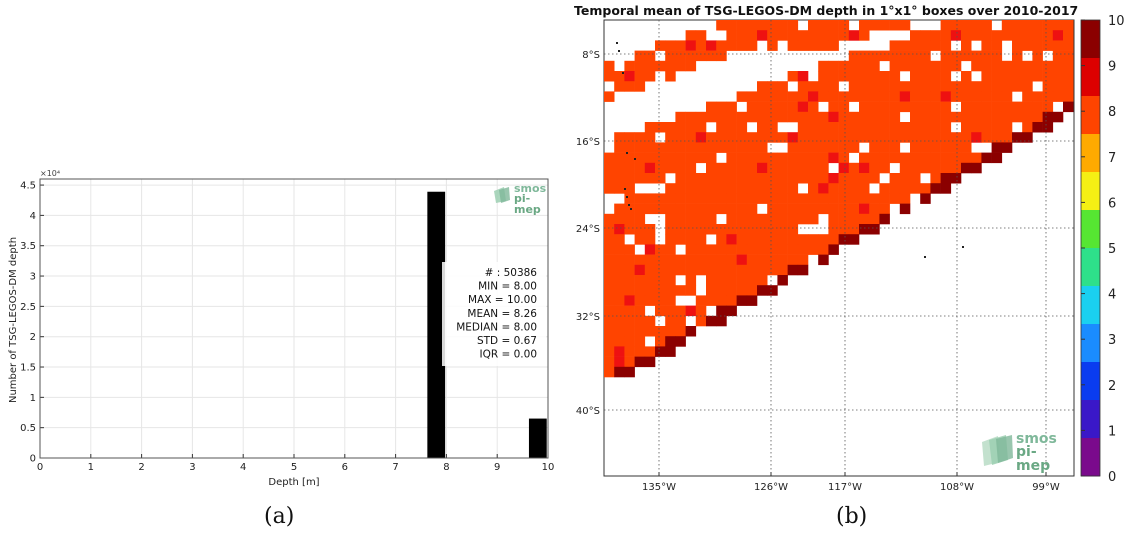 The height and width of the screenshot is (538, 1132). I want to click on stats-line: MIN = 8.00, so click(507, 287).